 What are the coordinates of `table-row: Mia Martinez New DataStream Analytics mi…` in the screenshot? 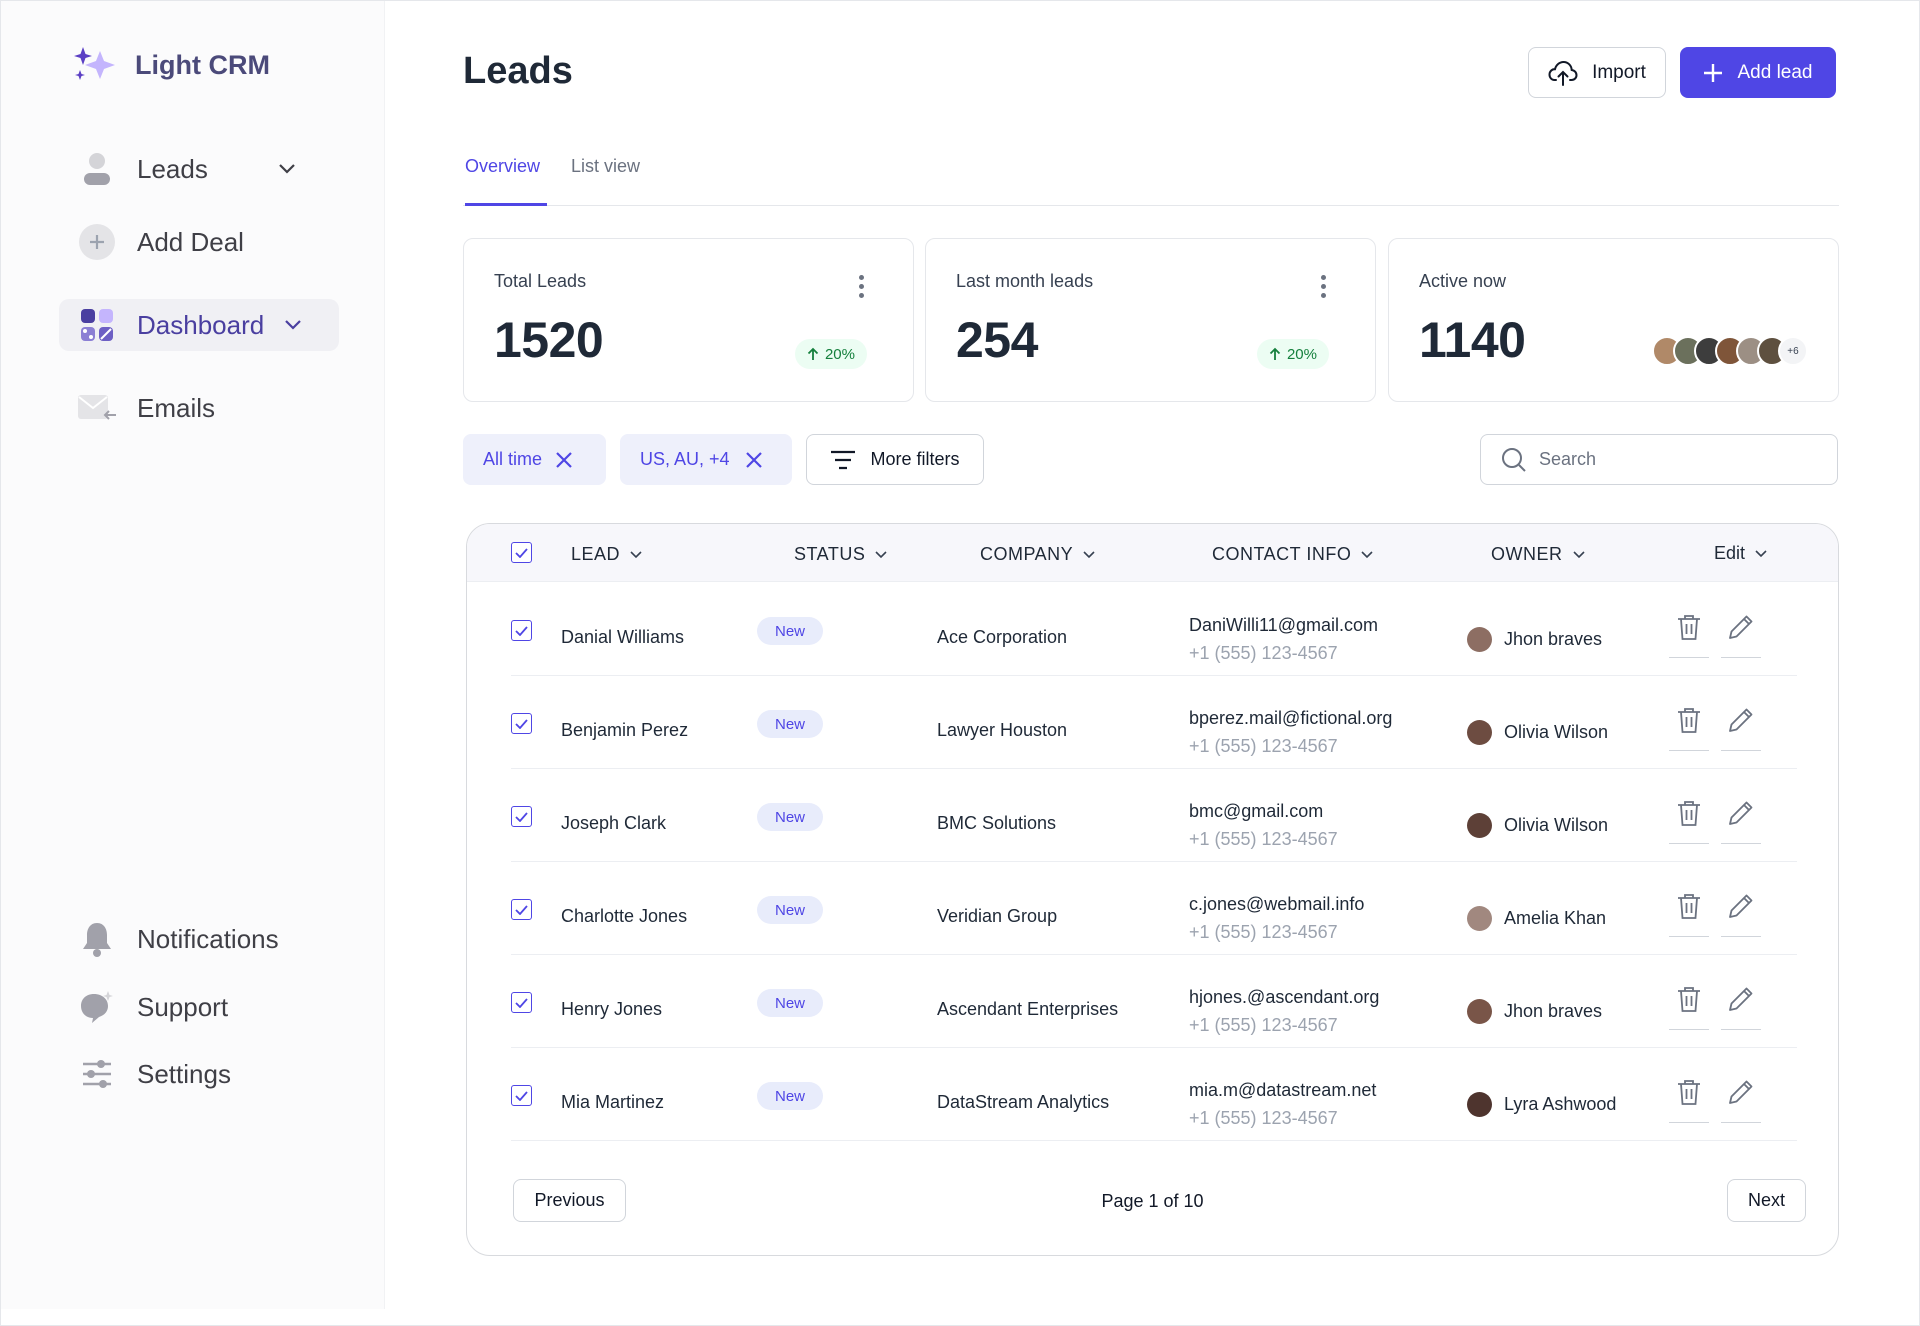 It's located at (1154, 1094).